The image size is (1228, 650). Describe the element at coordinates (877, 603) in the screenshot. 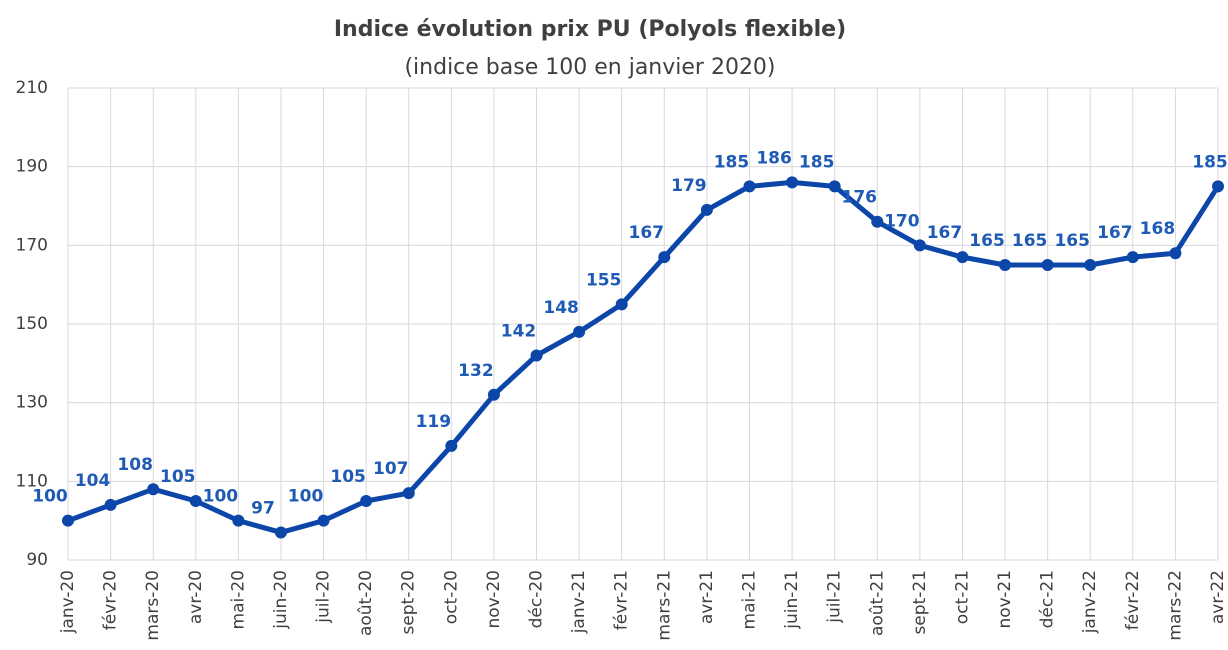

I see `x-tick-label: août-21` at that location.